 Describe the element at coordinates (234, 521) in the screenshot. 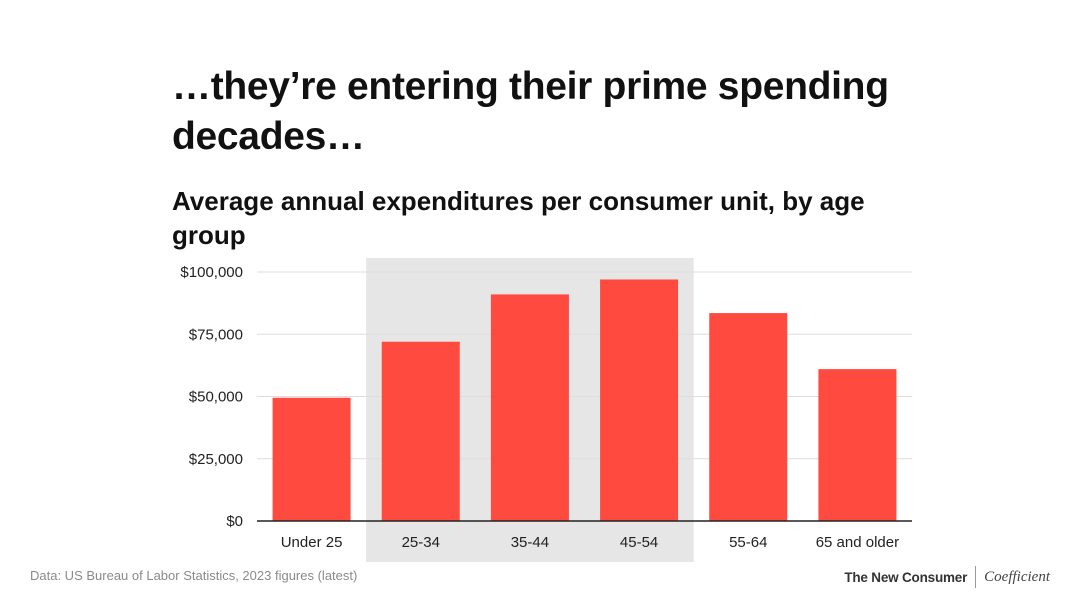

I see `y-tick-label: $0` at that location.